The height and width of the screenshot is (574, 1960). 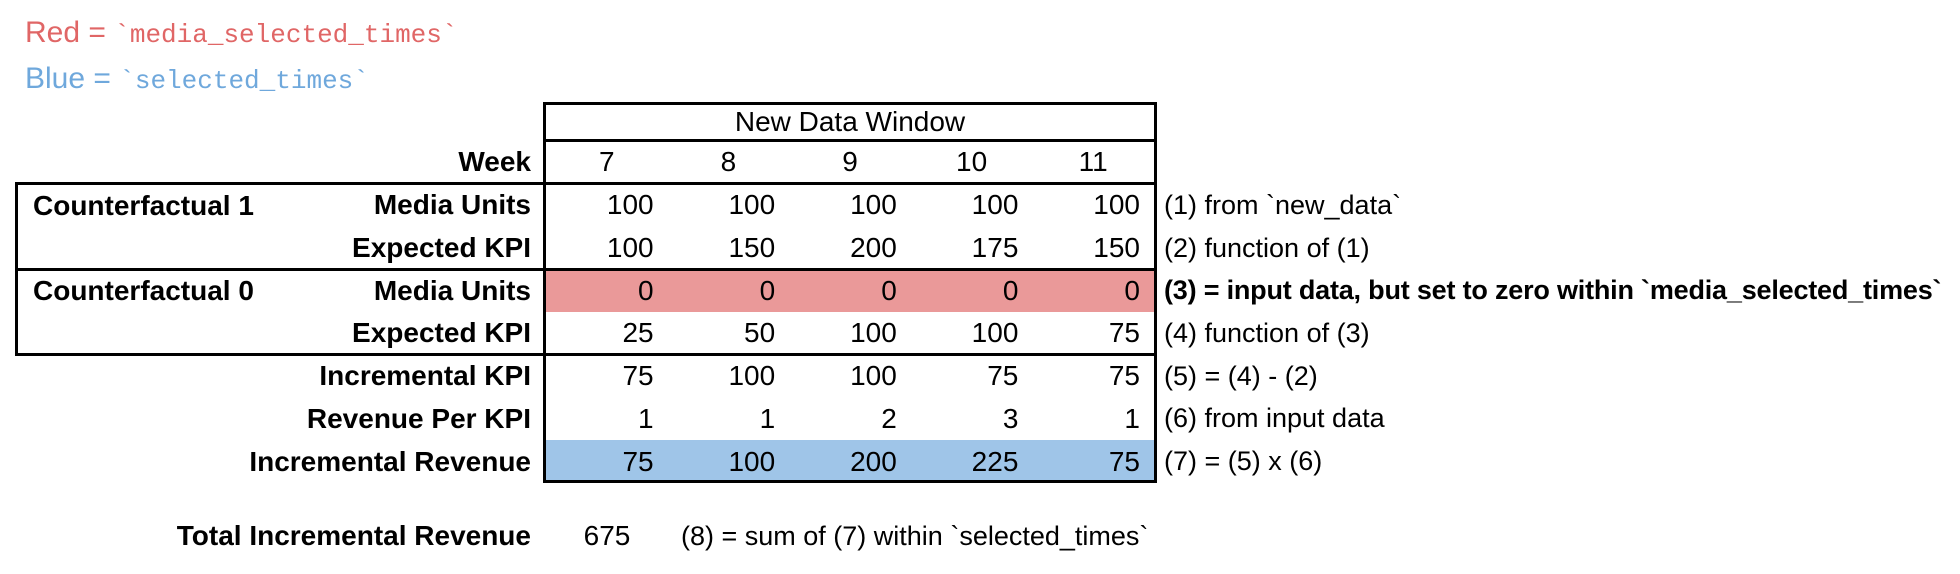 I want to click on legend-red-label: Red =, so click(x=70, y=32).